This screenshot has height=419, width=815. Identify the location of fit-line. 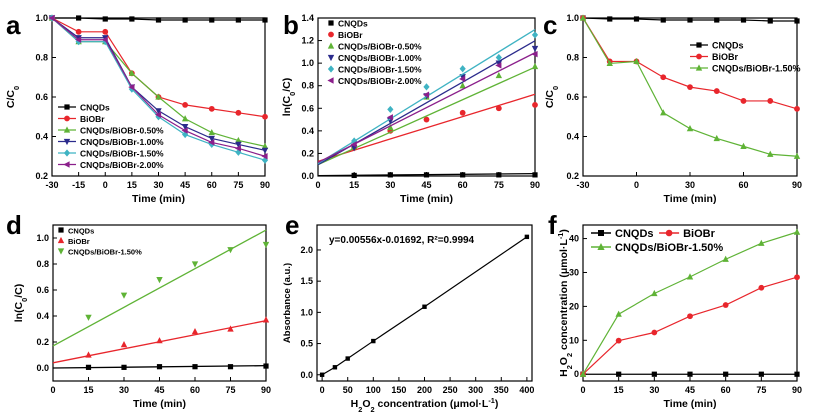
(426, 127).